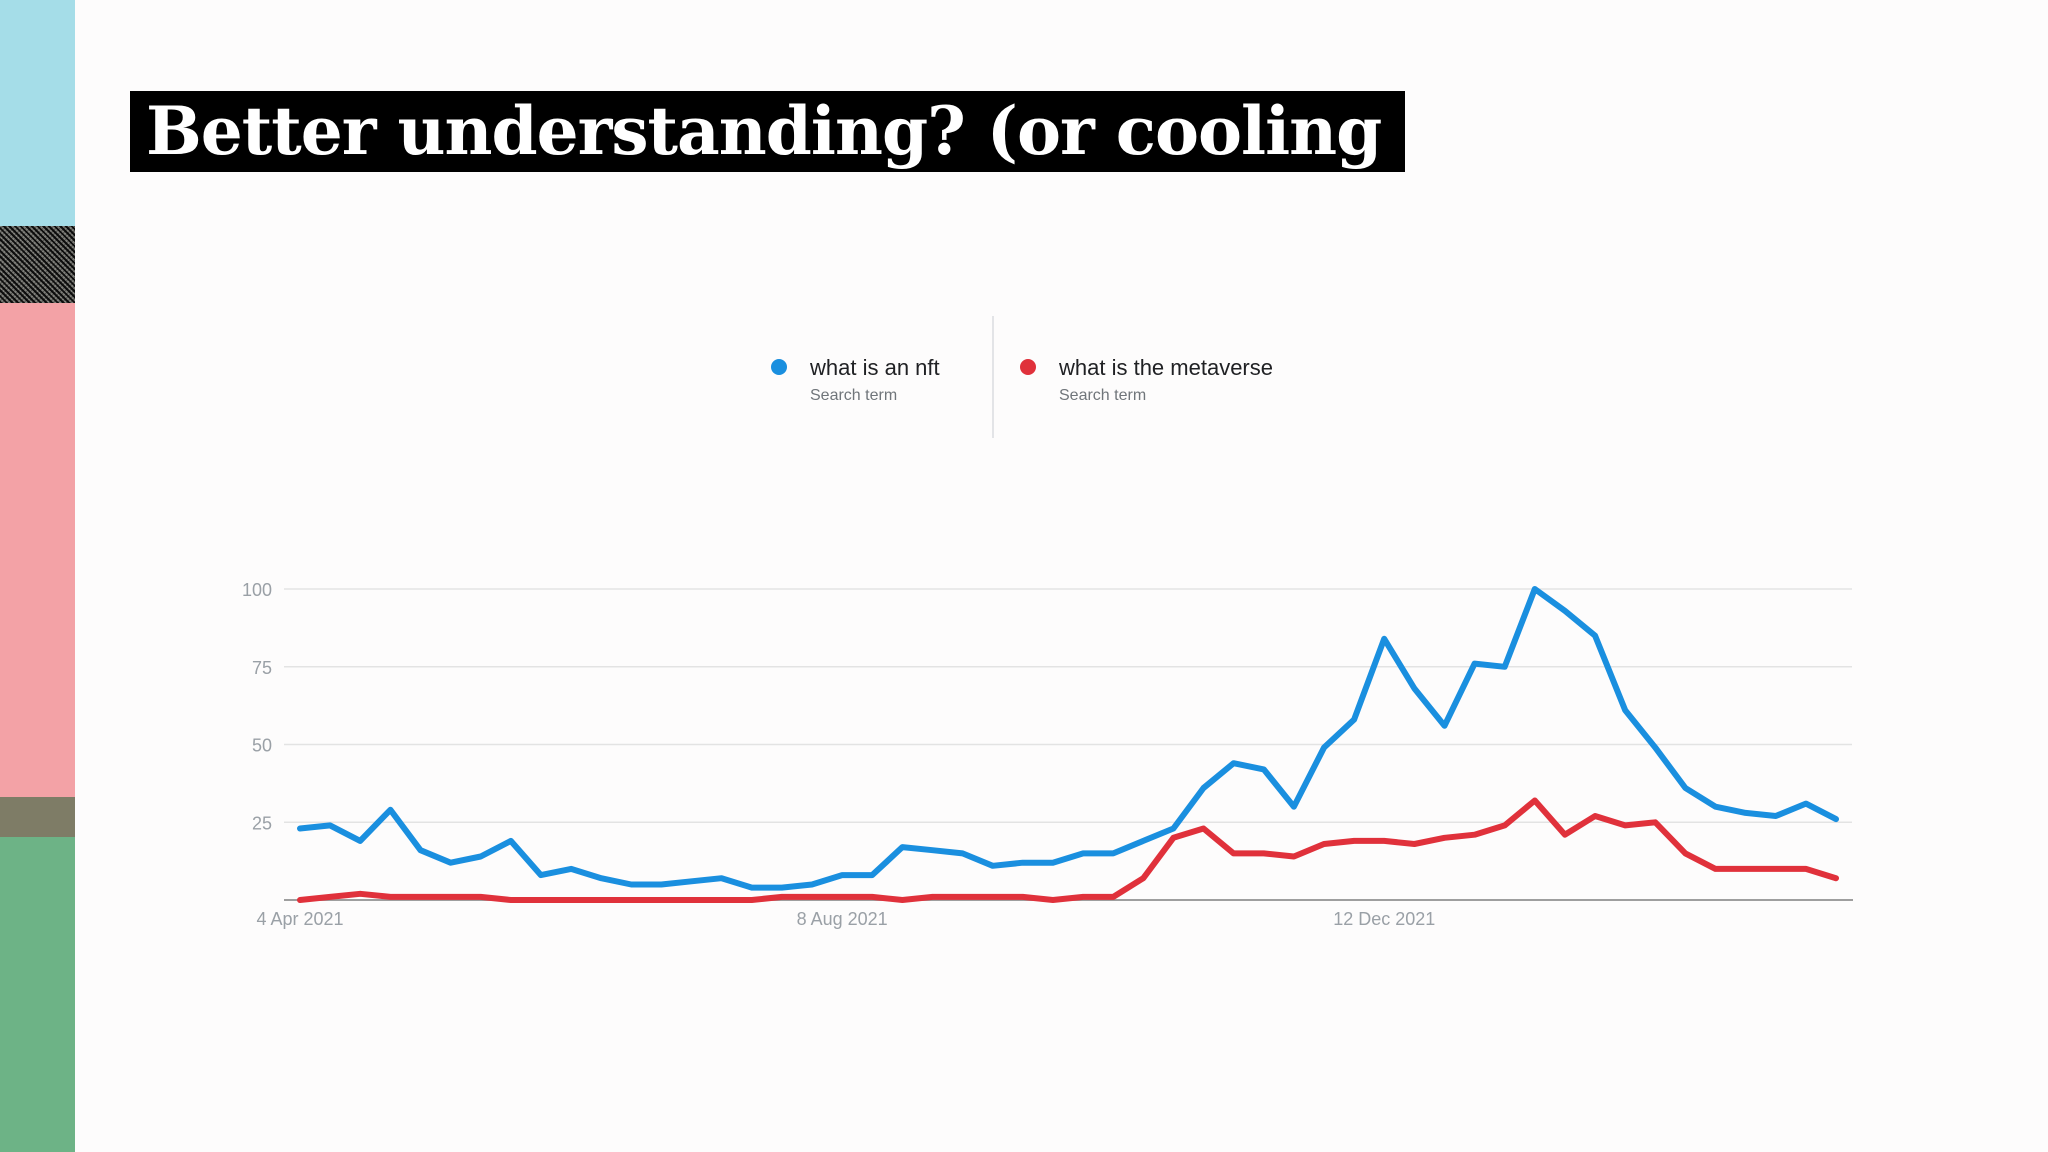 This screenshot has width=2048, height=1152. What do you see at coordinates (1384, 919) in the screenshot?
I see `x-tick-label: 12 Dec 2021` at bounding box center [1384, 919].